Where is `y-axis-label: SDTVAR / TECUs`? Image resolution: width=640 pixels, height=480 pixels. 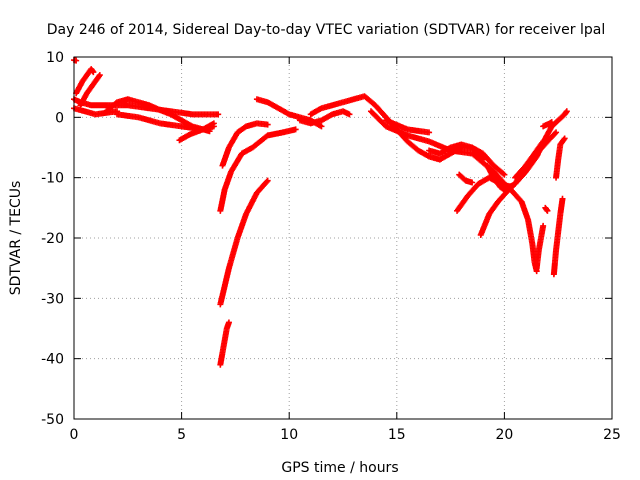 y-axis-label: SDTVAR / TECUs is located at coordinates (16, 238).